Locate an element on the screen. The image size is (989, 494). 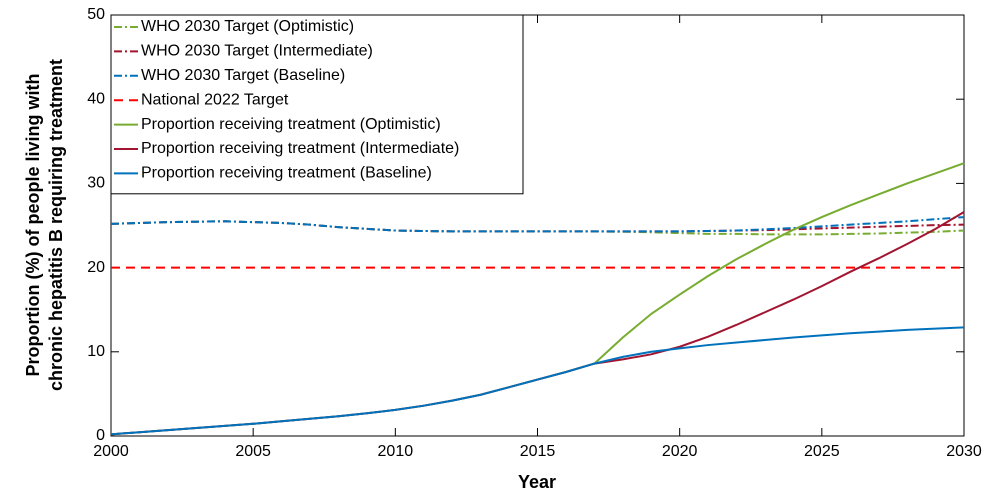
y-tick-label: 10 is located at coordinates (96, 351).